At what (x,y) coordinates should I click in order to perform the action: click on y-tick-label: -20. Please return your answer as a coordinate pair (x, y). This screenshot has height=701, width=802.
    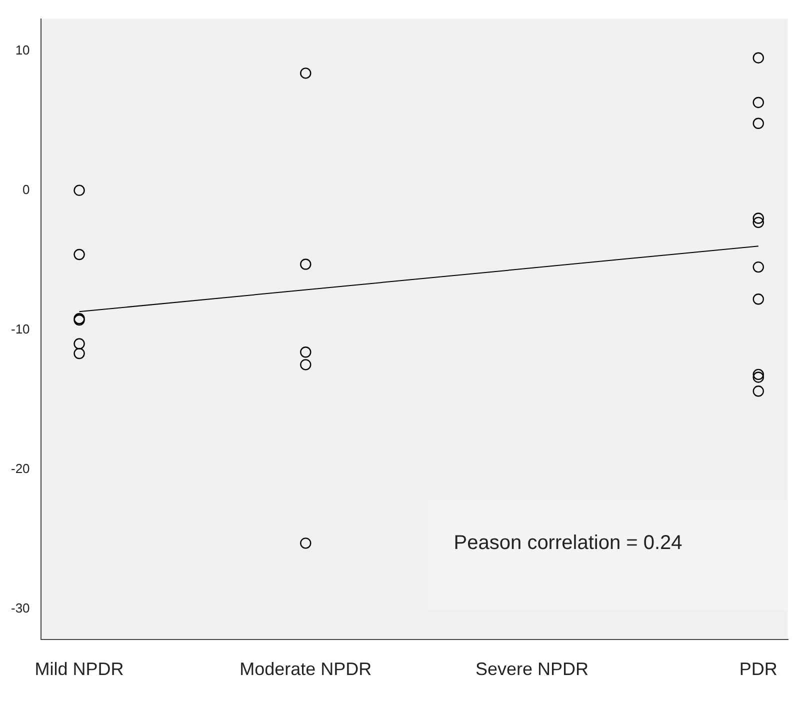
    Looking at the image, I should click on (20, 468).